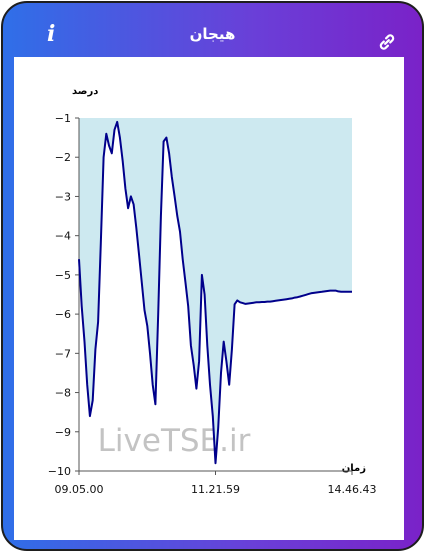  I want to click on watermark: LiveTSE.ir, so click(174, 441).